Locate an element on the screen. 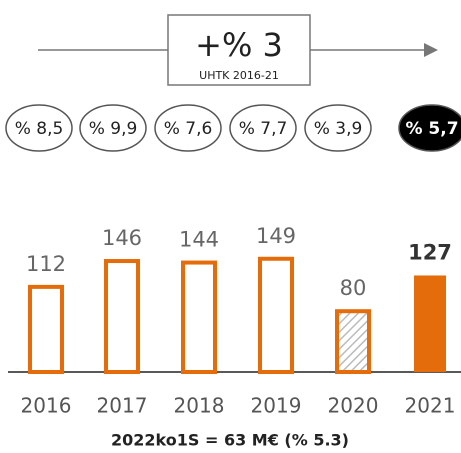 This screenshot has height=453, width=461. x-tick-label: 2018 is located at coordinates (199, 406).